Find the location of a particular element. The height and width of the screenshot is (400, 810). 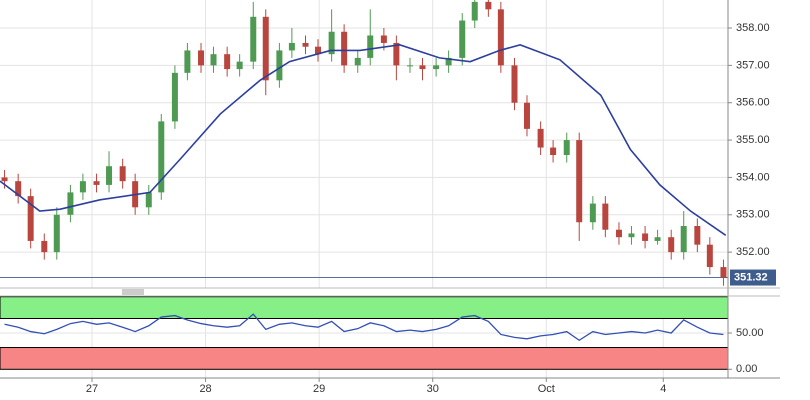

last-price-box is located at coordinates (753, 277).